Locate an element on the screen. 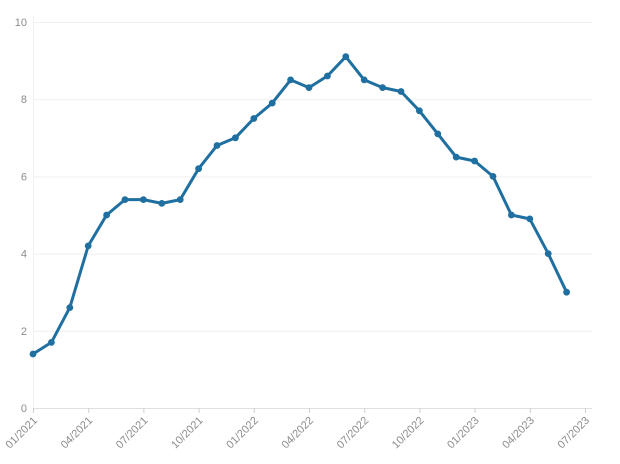 Image resolution: width=620 pixels, height=464 pixels. data-point: 07/2022: 8.5 is located at coordinates (364, 80).